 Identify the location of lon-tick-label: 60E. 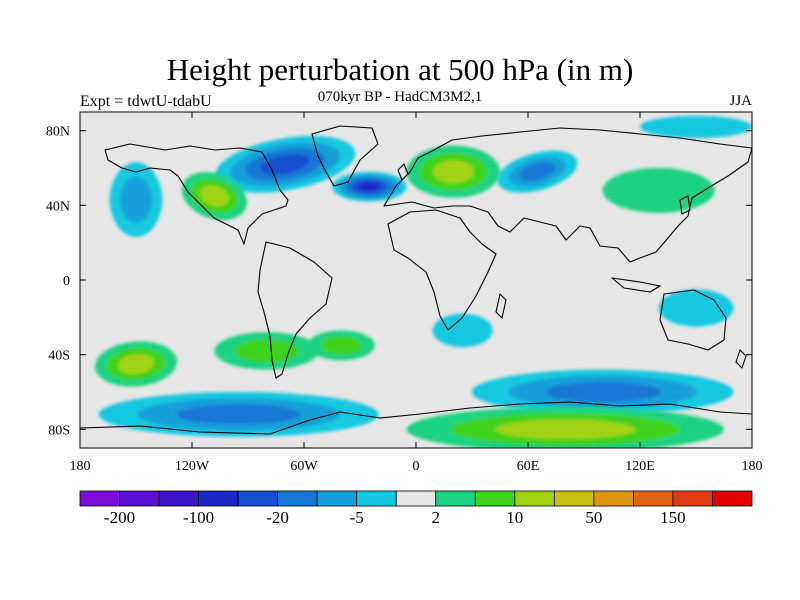
(528, 466).